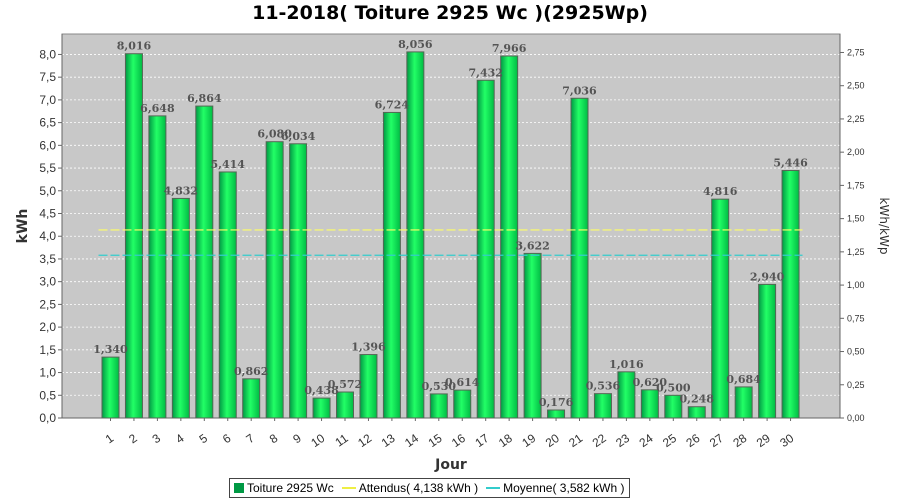 The width and height of the screenshot is (900, 500). What do you see at coordinates (743, 379) in the screenshot?
I see `data-label: 0,684` at bounding box center [743, 379].